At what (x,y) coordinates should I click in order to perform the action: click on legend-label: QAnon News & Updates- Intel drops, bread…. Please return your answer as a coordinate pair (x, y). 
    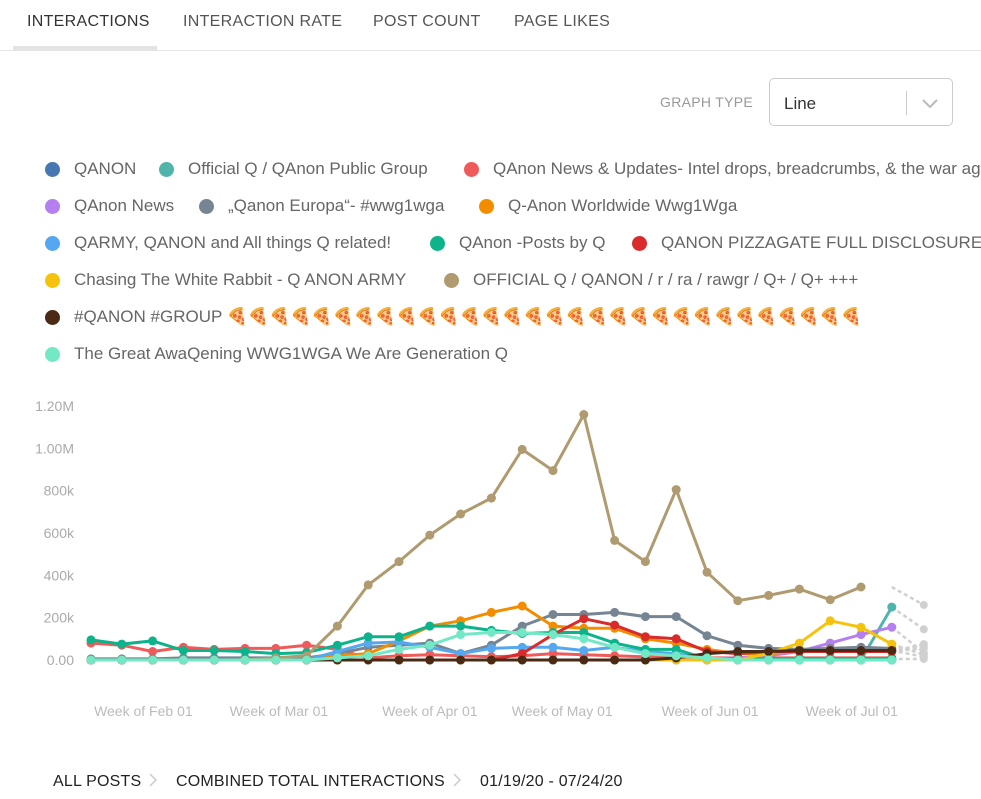
    Looking at the image, I should click on (737, 168).